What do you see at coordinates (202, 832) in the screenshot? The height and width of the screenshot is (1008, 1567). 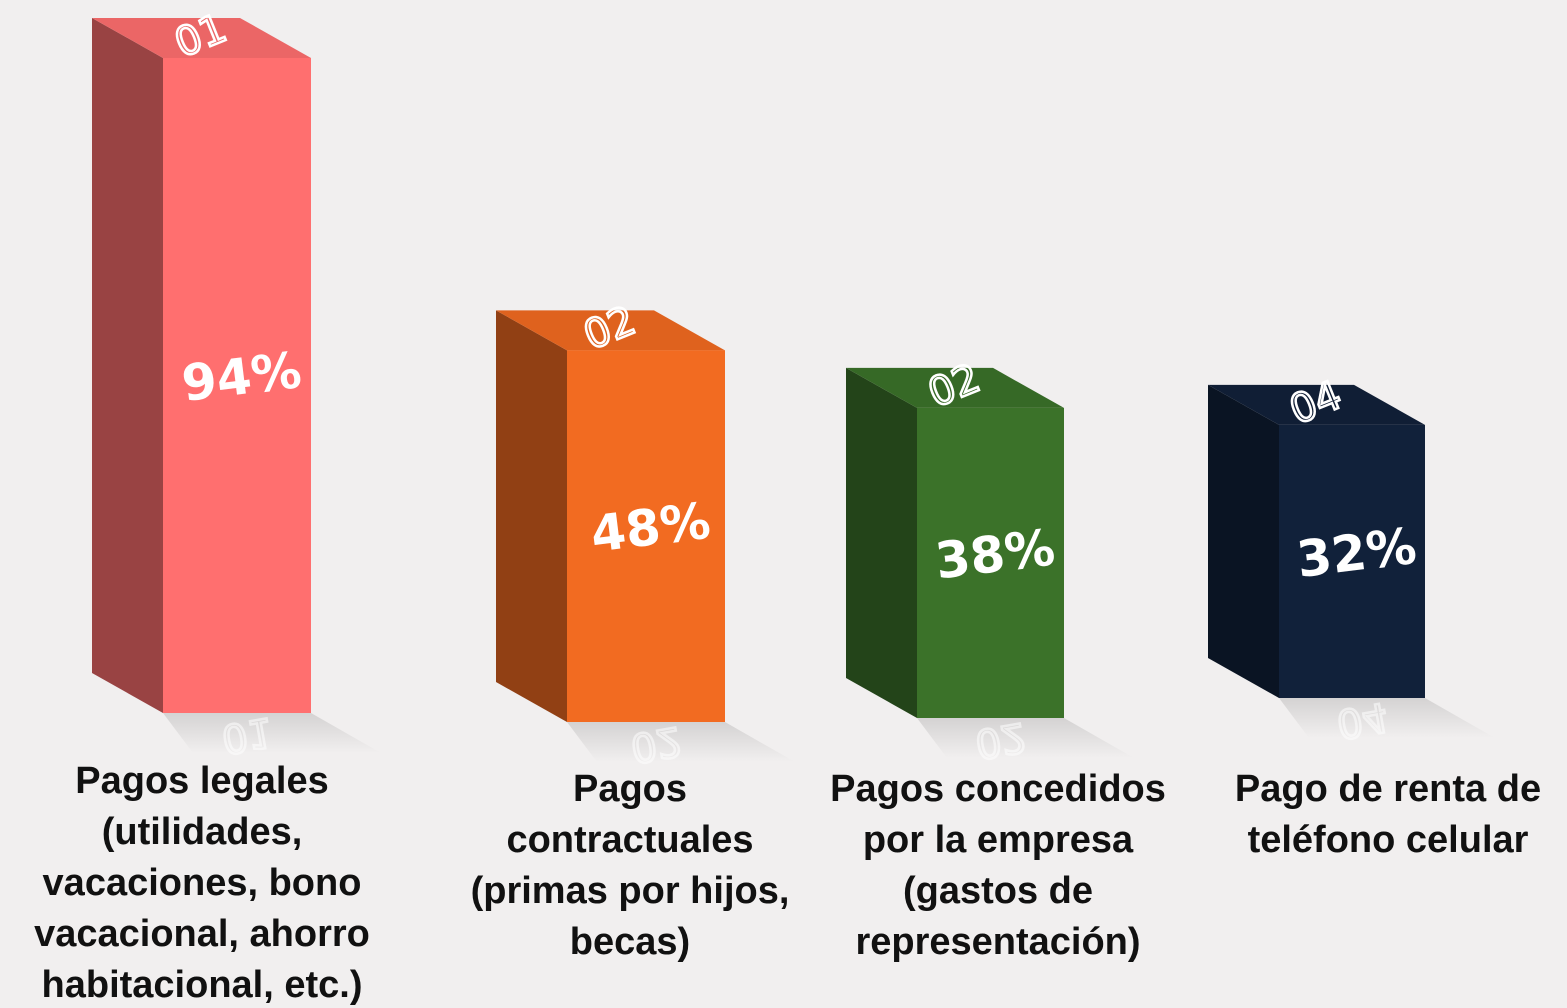 I see `category-label: (utilidades,` at bounding box center [202, 832].